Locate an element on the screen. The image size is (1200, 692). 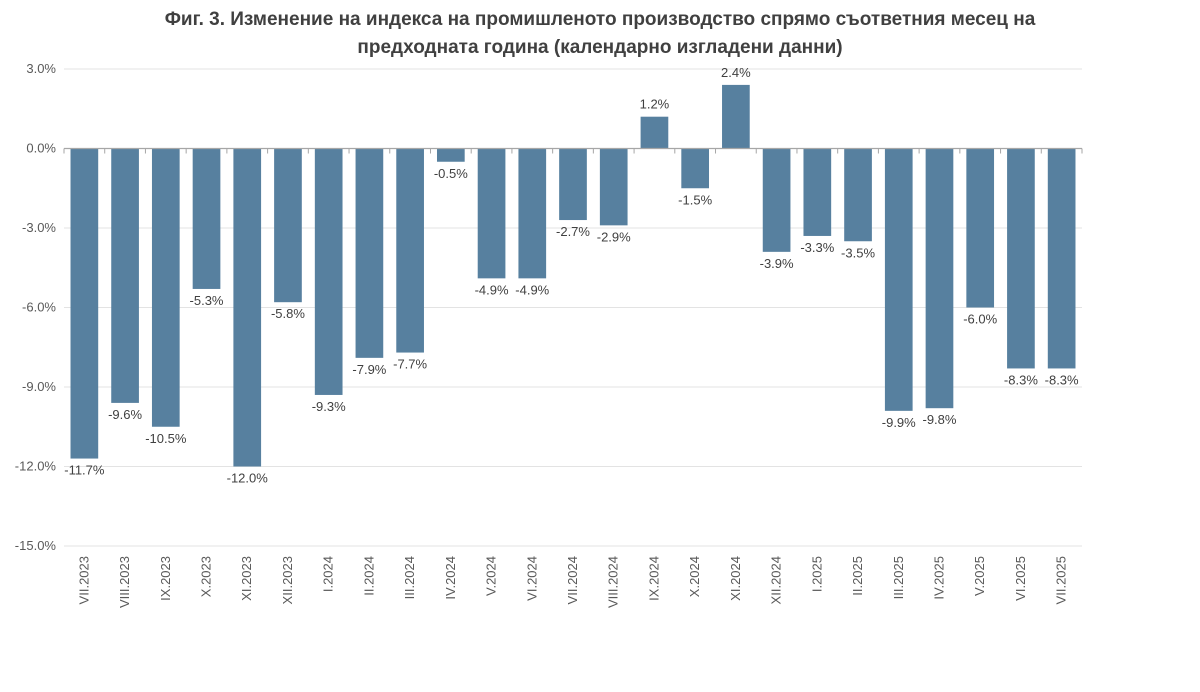
data-label: -12.0% is located at coordinates (248, 478).